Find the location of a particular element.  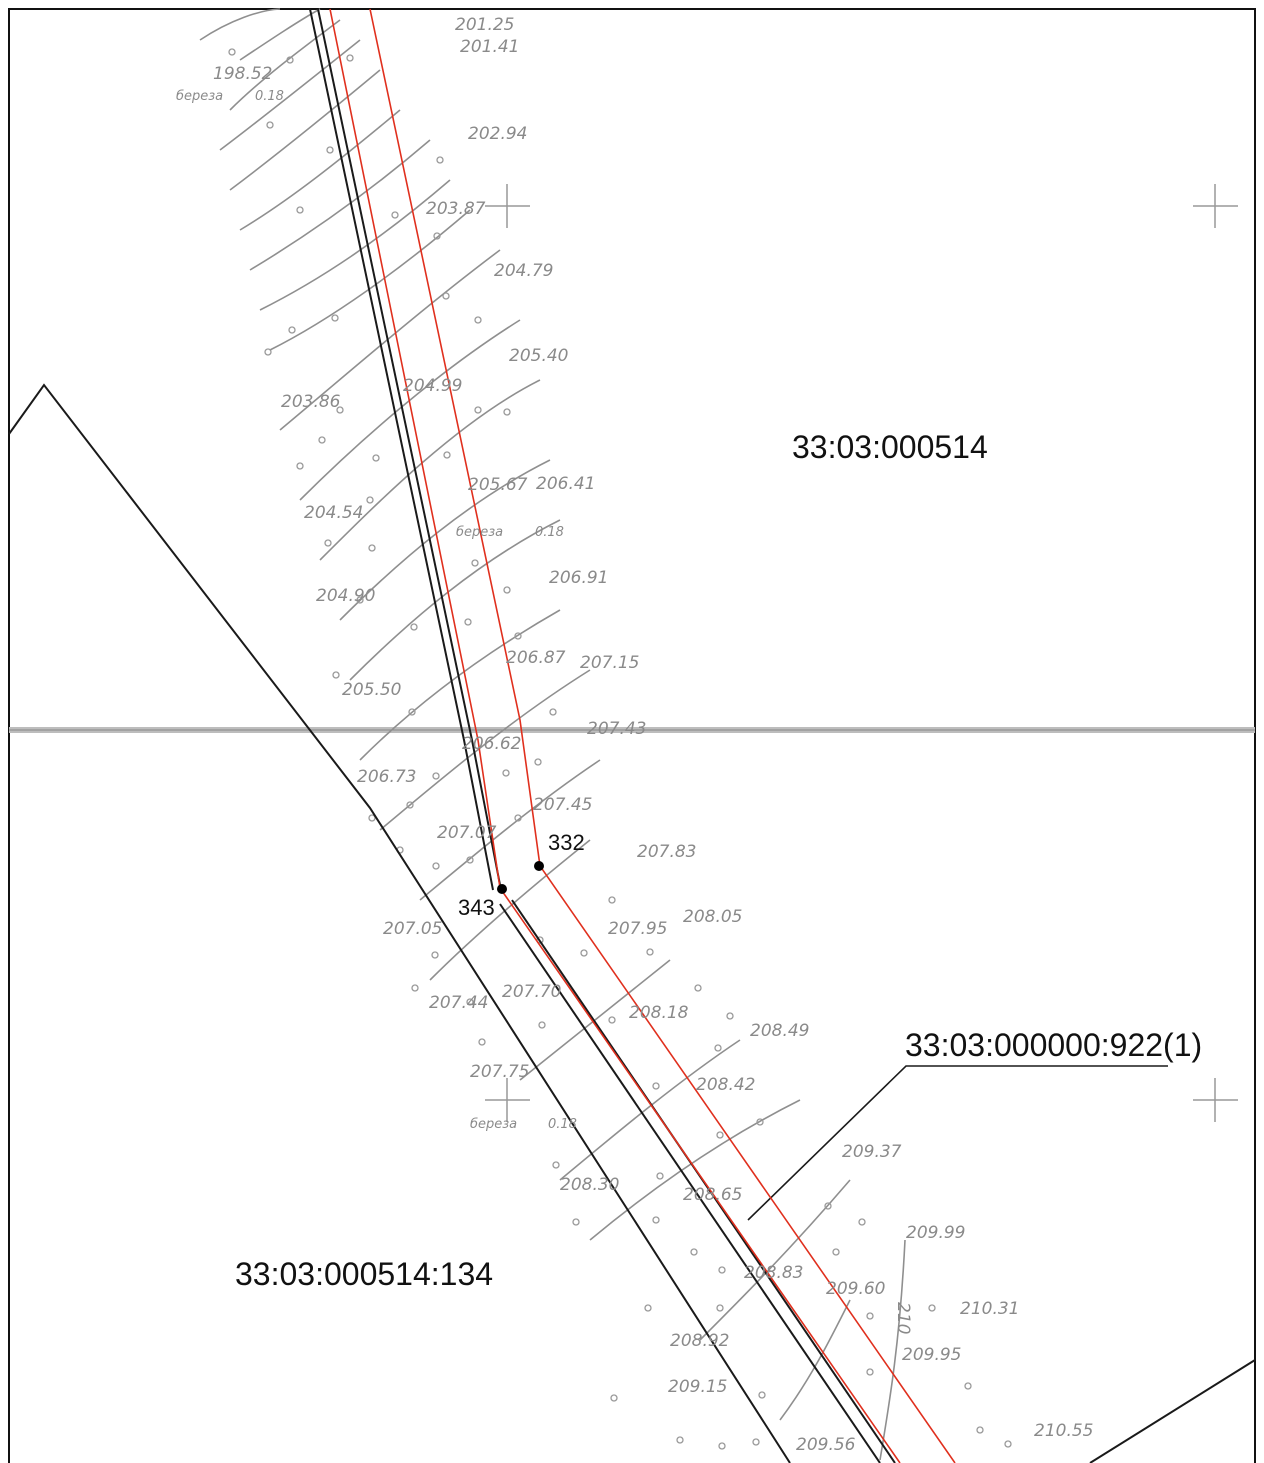

elevation-label: 207.70 is located at coordinates (531, 992).